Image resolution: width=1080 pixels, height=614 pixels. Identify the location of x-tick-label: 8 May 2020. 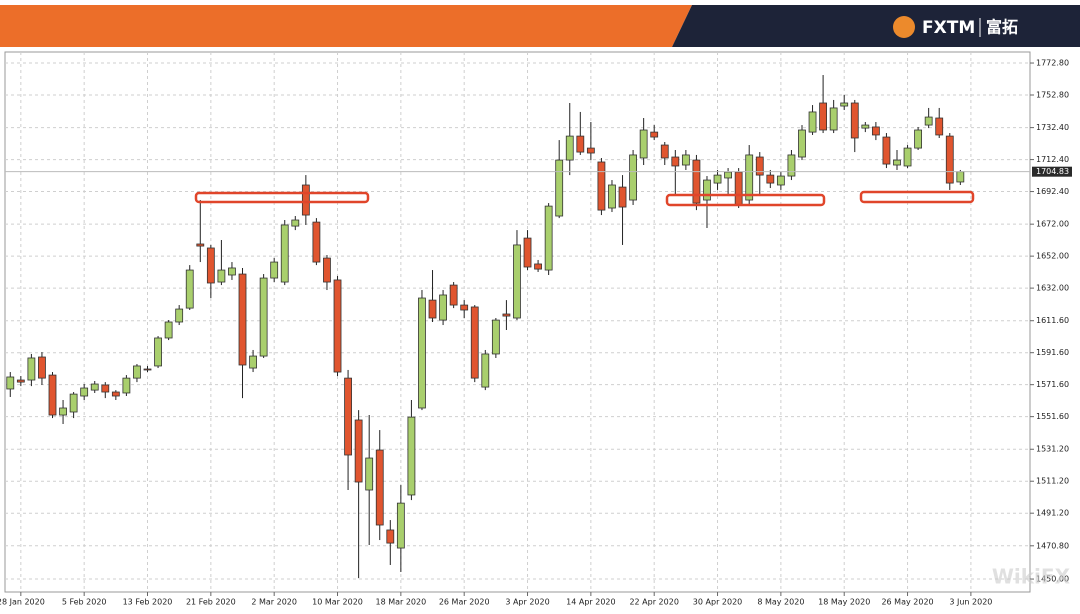
(780, 602).